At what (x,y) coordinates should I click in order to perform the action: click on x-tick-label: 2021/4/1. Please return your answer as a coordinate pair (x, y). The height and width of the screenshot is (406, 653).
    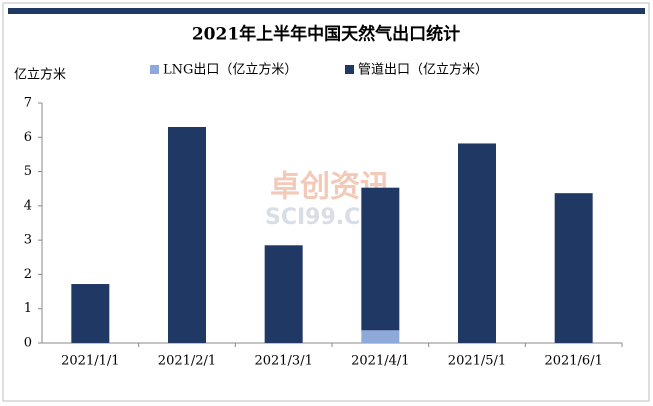
    Looking at the image, I should click on (380, 361).